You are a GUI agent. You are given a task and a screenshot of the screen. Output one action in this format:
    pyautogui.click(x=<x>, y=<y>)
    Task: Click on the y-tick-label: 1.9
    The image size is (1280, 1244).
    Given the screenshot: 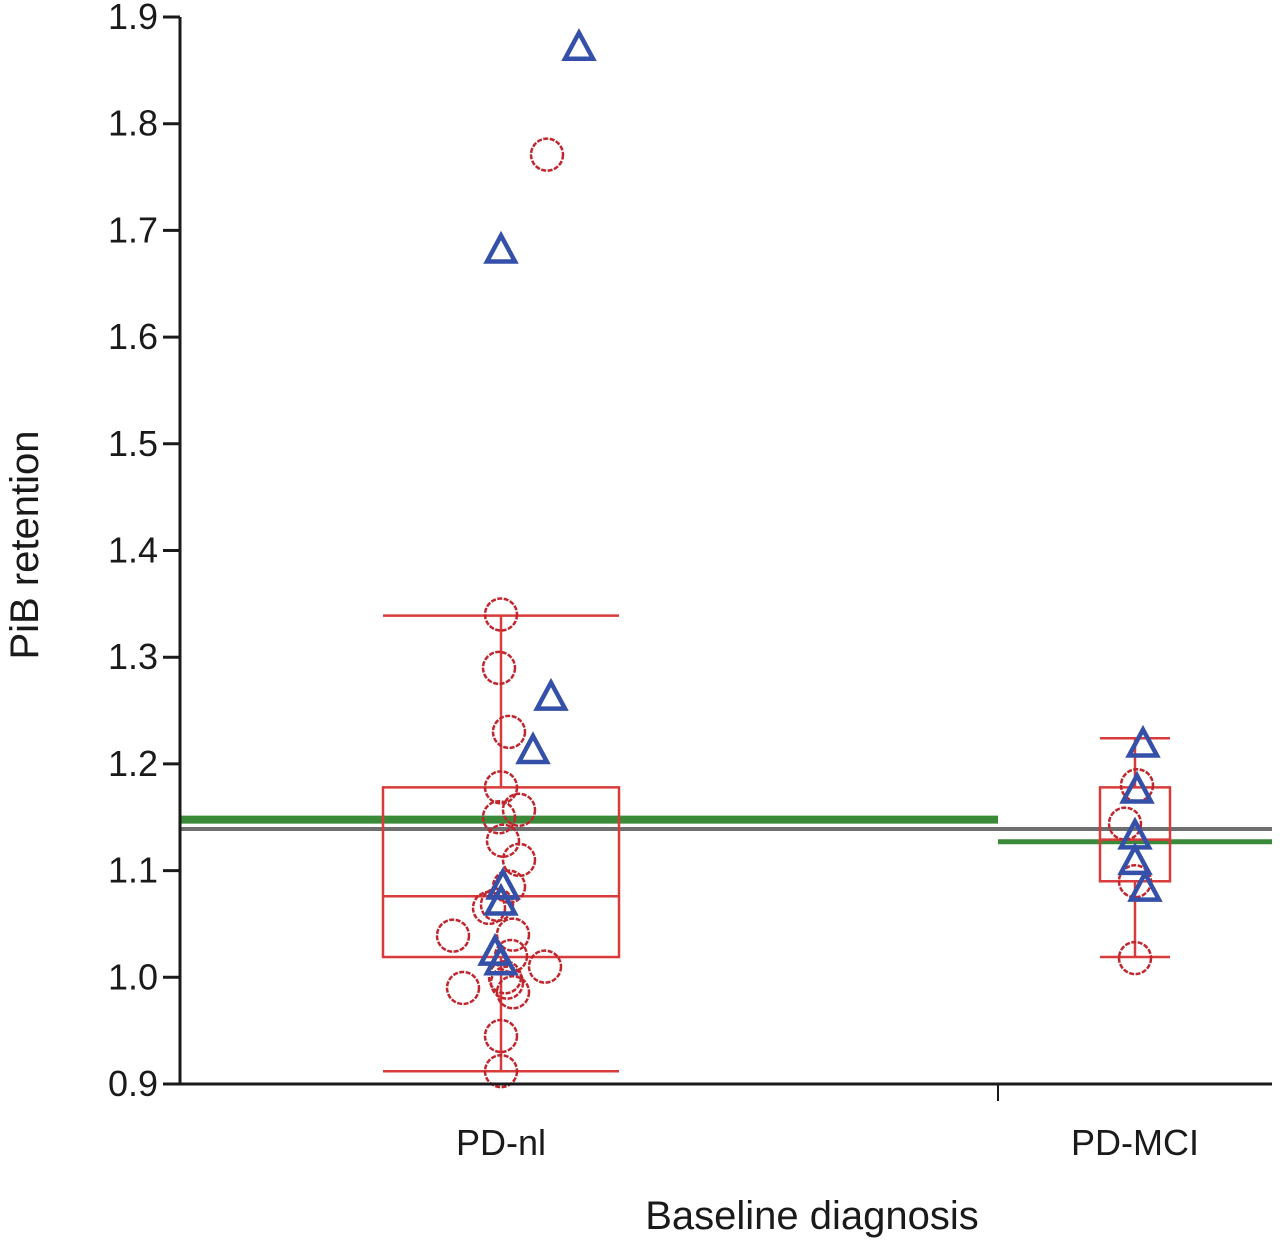 What is the action you would take?
    pyautogui.click(x=133, y=18)
    